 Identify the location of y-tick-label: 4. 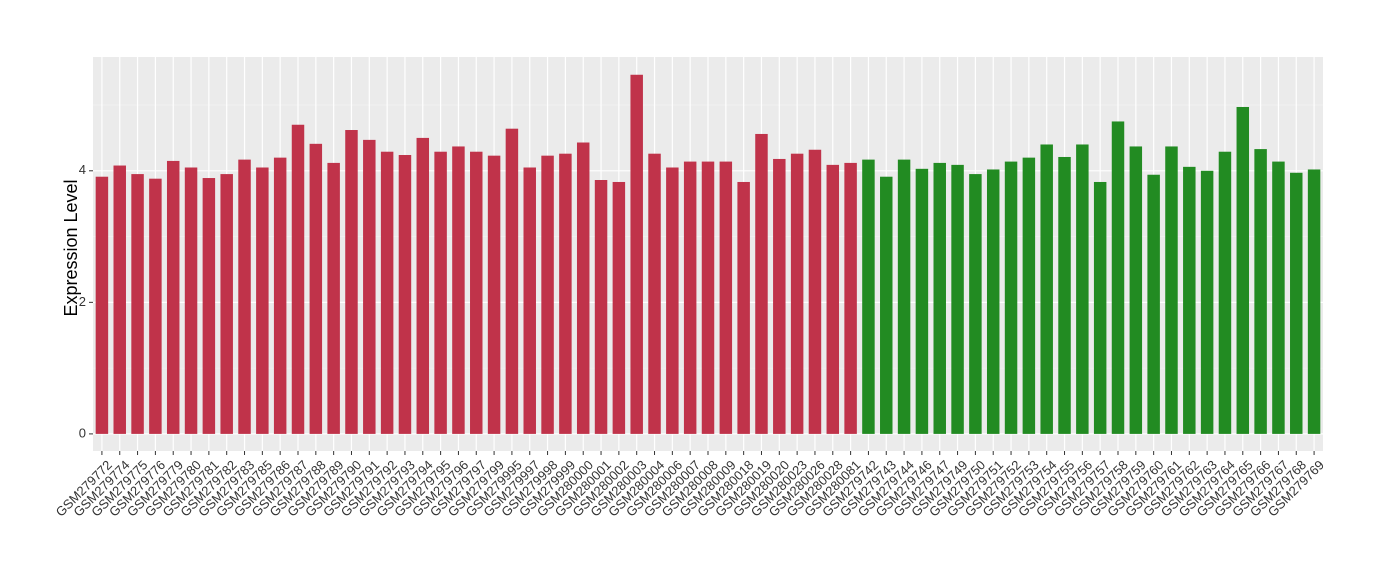
(82, 169).